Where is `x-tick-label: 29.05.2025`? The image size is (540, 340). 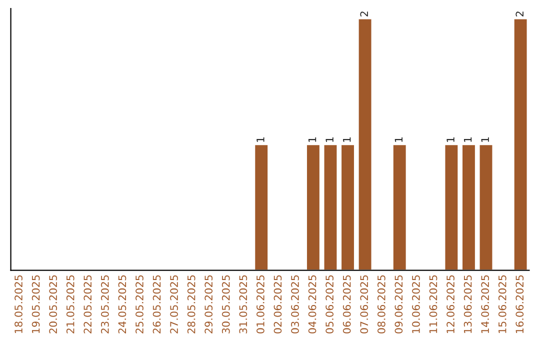
x-tick-label: 29.05.2025 is located at coordinates (208, 304).